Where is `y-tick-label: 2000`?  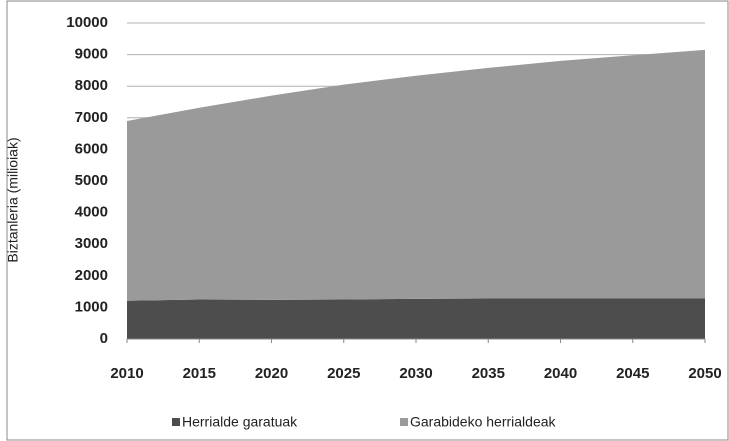 y-tick-label: 2000 is located at coordinates (91, 275).